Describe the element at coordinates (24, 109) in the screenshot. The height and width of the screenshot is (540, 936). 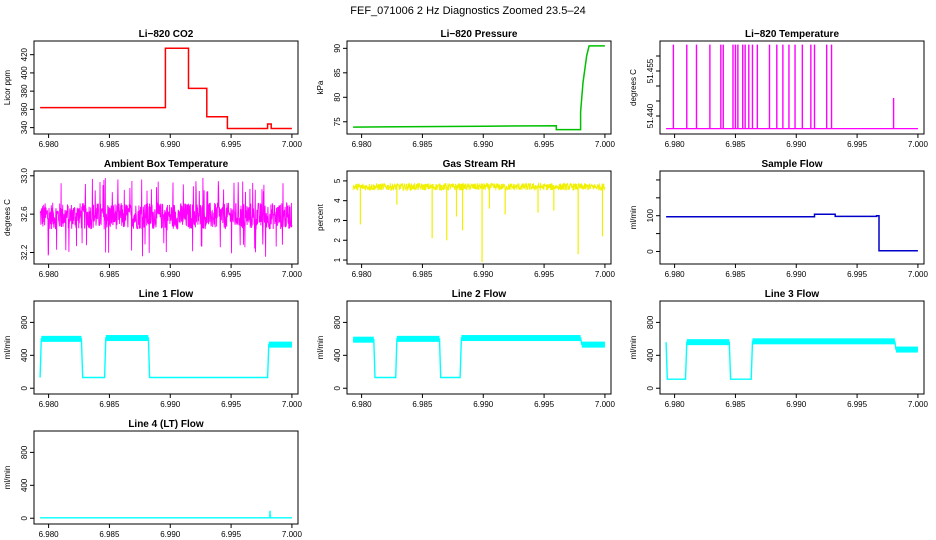
I see `y-tick-label: 360` at that location.